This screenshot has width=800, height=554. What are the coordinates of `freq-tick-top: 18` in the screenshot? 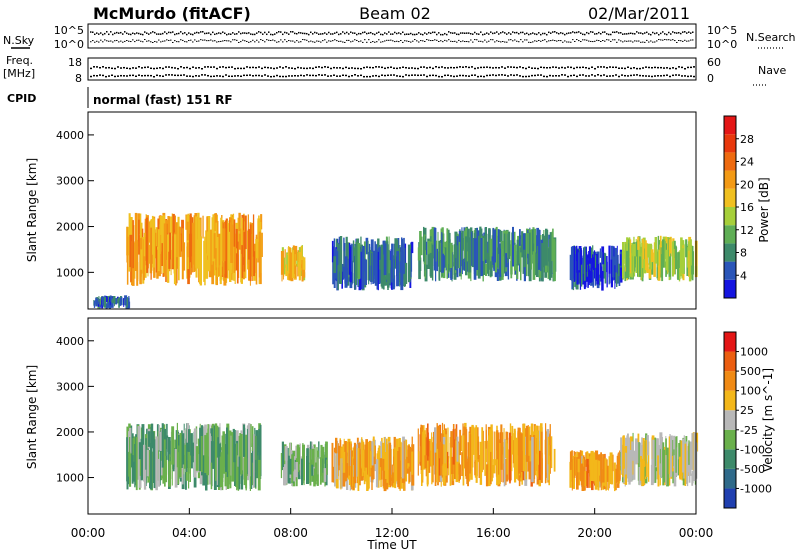 It's located at (75, 62).